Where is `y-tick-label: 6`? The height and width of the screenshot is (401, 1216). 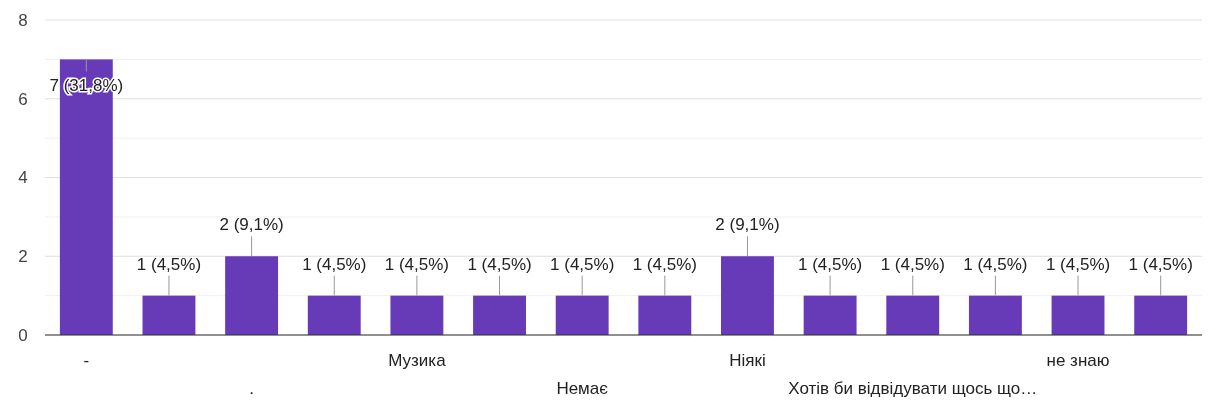
y-tick-label: 6 is located at coordinates (23, 99).